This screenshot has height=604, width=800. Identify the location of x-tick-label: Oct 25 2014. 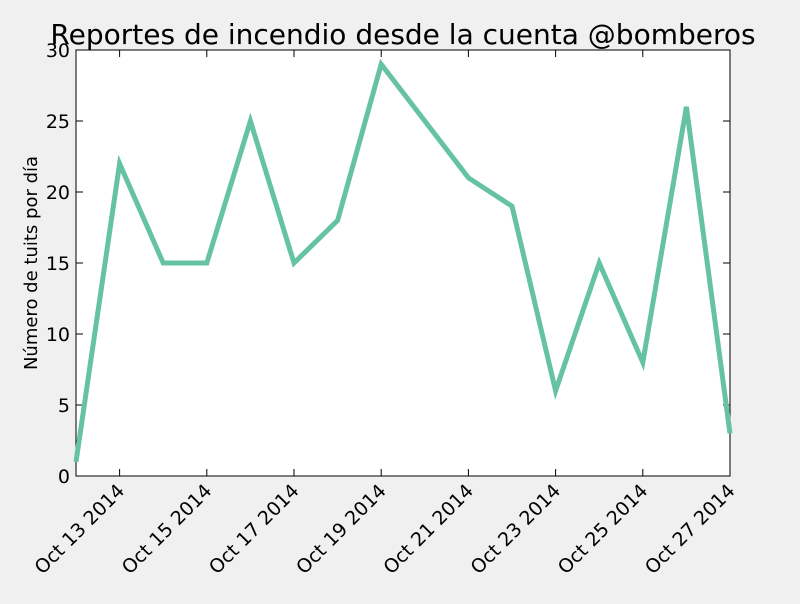
(603, 529).